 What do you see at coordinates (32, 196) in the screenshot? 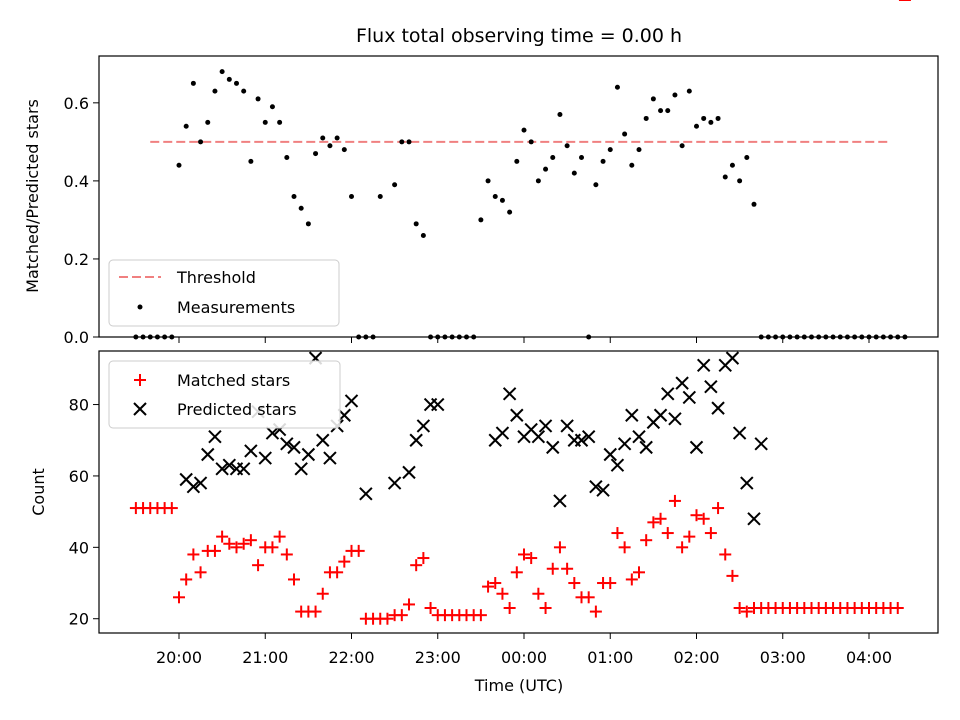
I see `top-y-axis-label: Matched/Predicted stars` at bounding box center [32, 196].